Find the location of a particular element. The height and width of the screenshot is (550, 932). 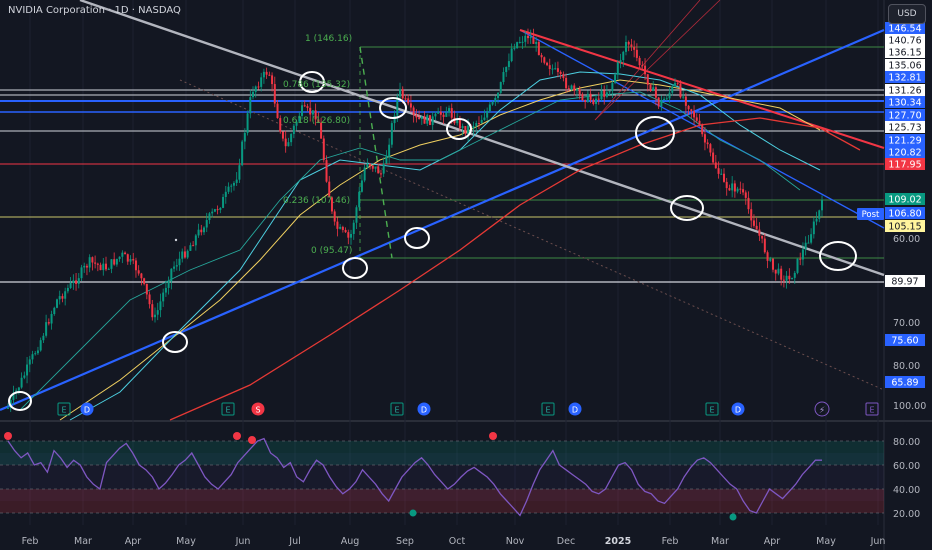

x-axis-label: Mar is located at coordinates (83, 541).